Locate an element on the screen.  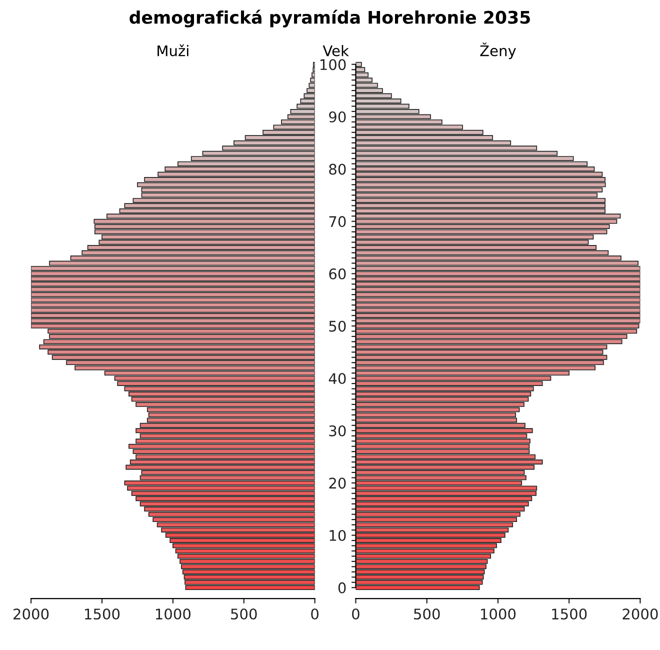
chart-title: demografická pyramída Horehronie 2035 is located at coordinates (330, 19).